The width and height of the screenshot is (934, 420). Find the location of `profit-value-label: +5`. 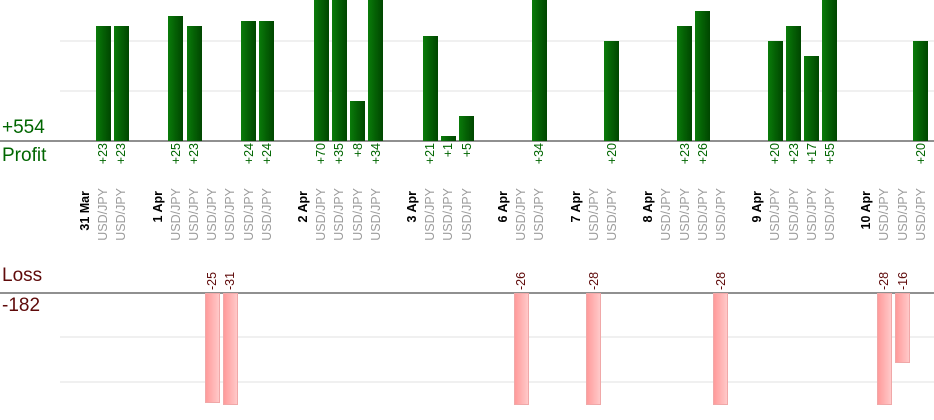

profit-value-label: +5 is located at coordinates (466, 150).